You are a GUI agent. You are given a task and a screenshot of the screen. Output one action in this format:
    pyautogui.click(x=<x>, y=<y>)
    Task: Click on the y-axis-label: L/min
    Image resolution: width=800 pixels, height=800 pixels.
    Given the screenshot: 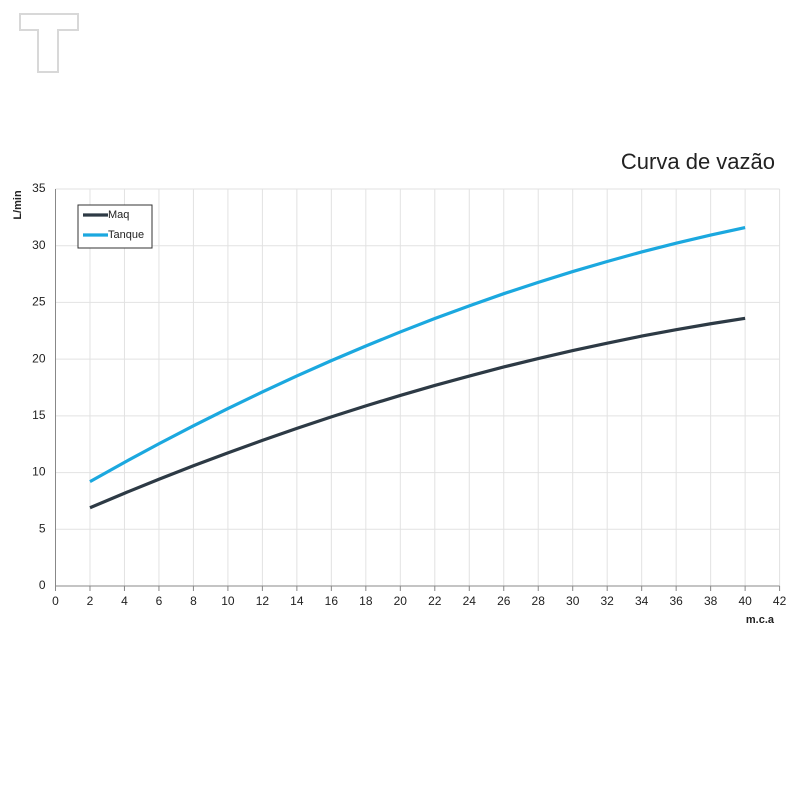 What is the action you would take?
    pyautogui.click(x=18, y=205)
    